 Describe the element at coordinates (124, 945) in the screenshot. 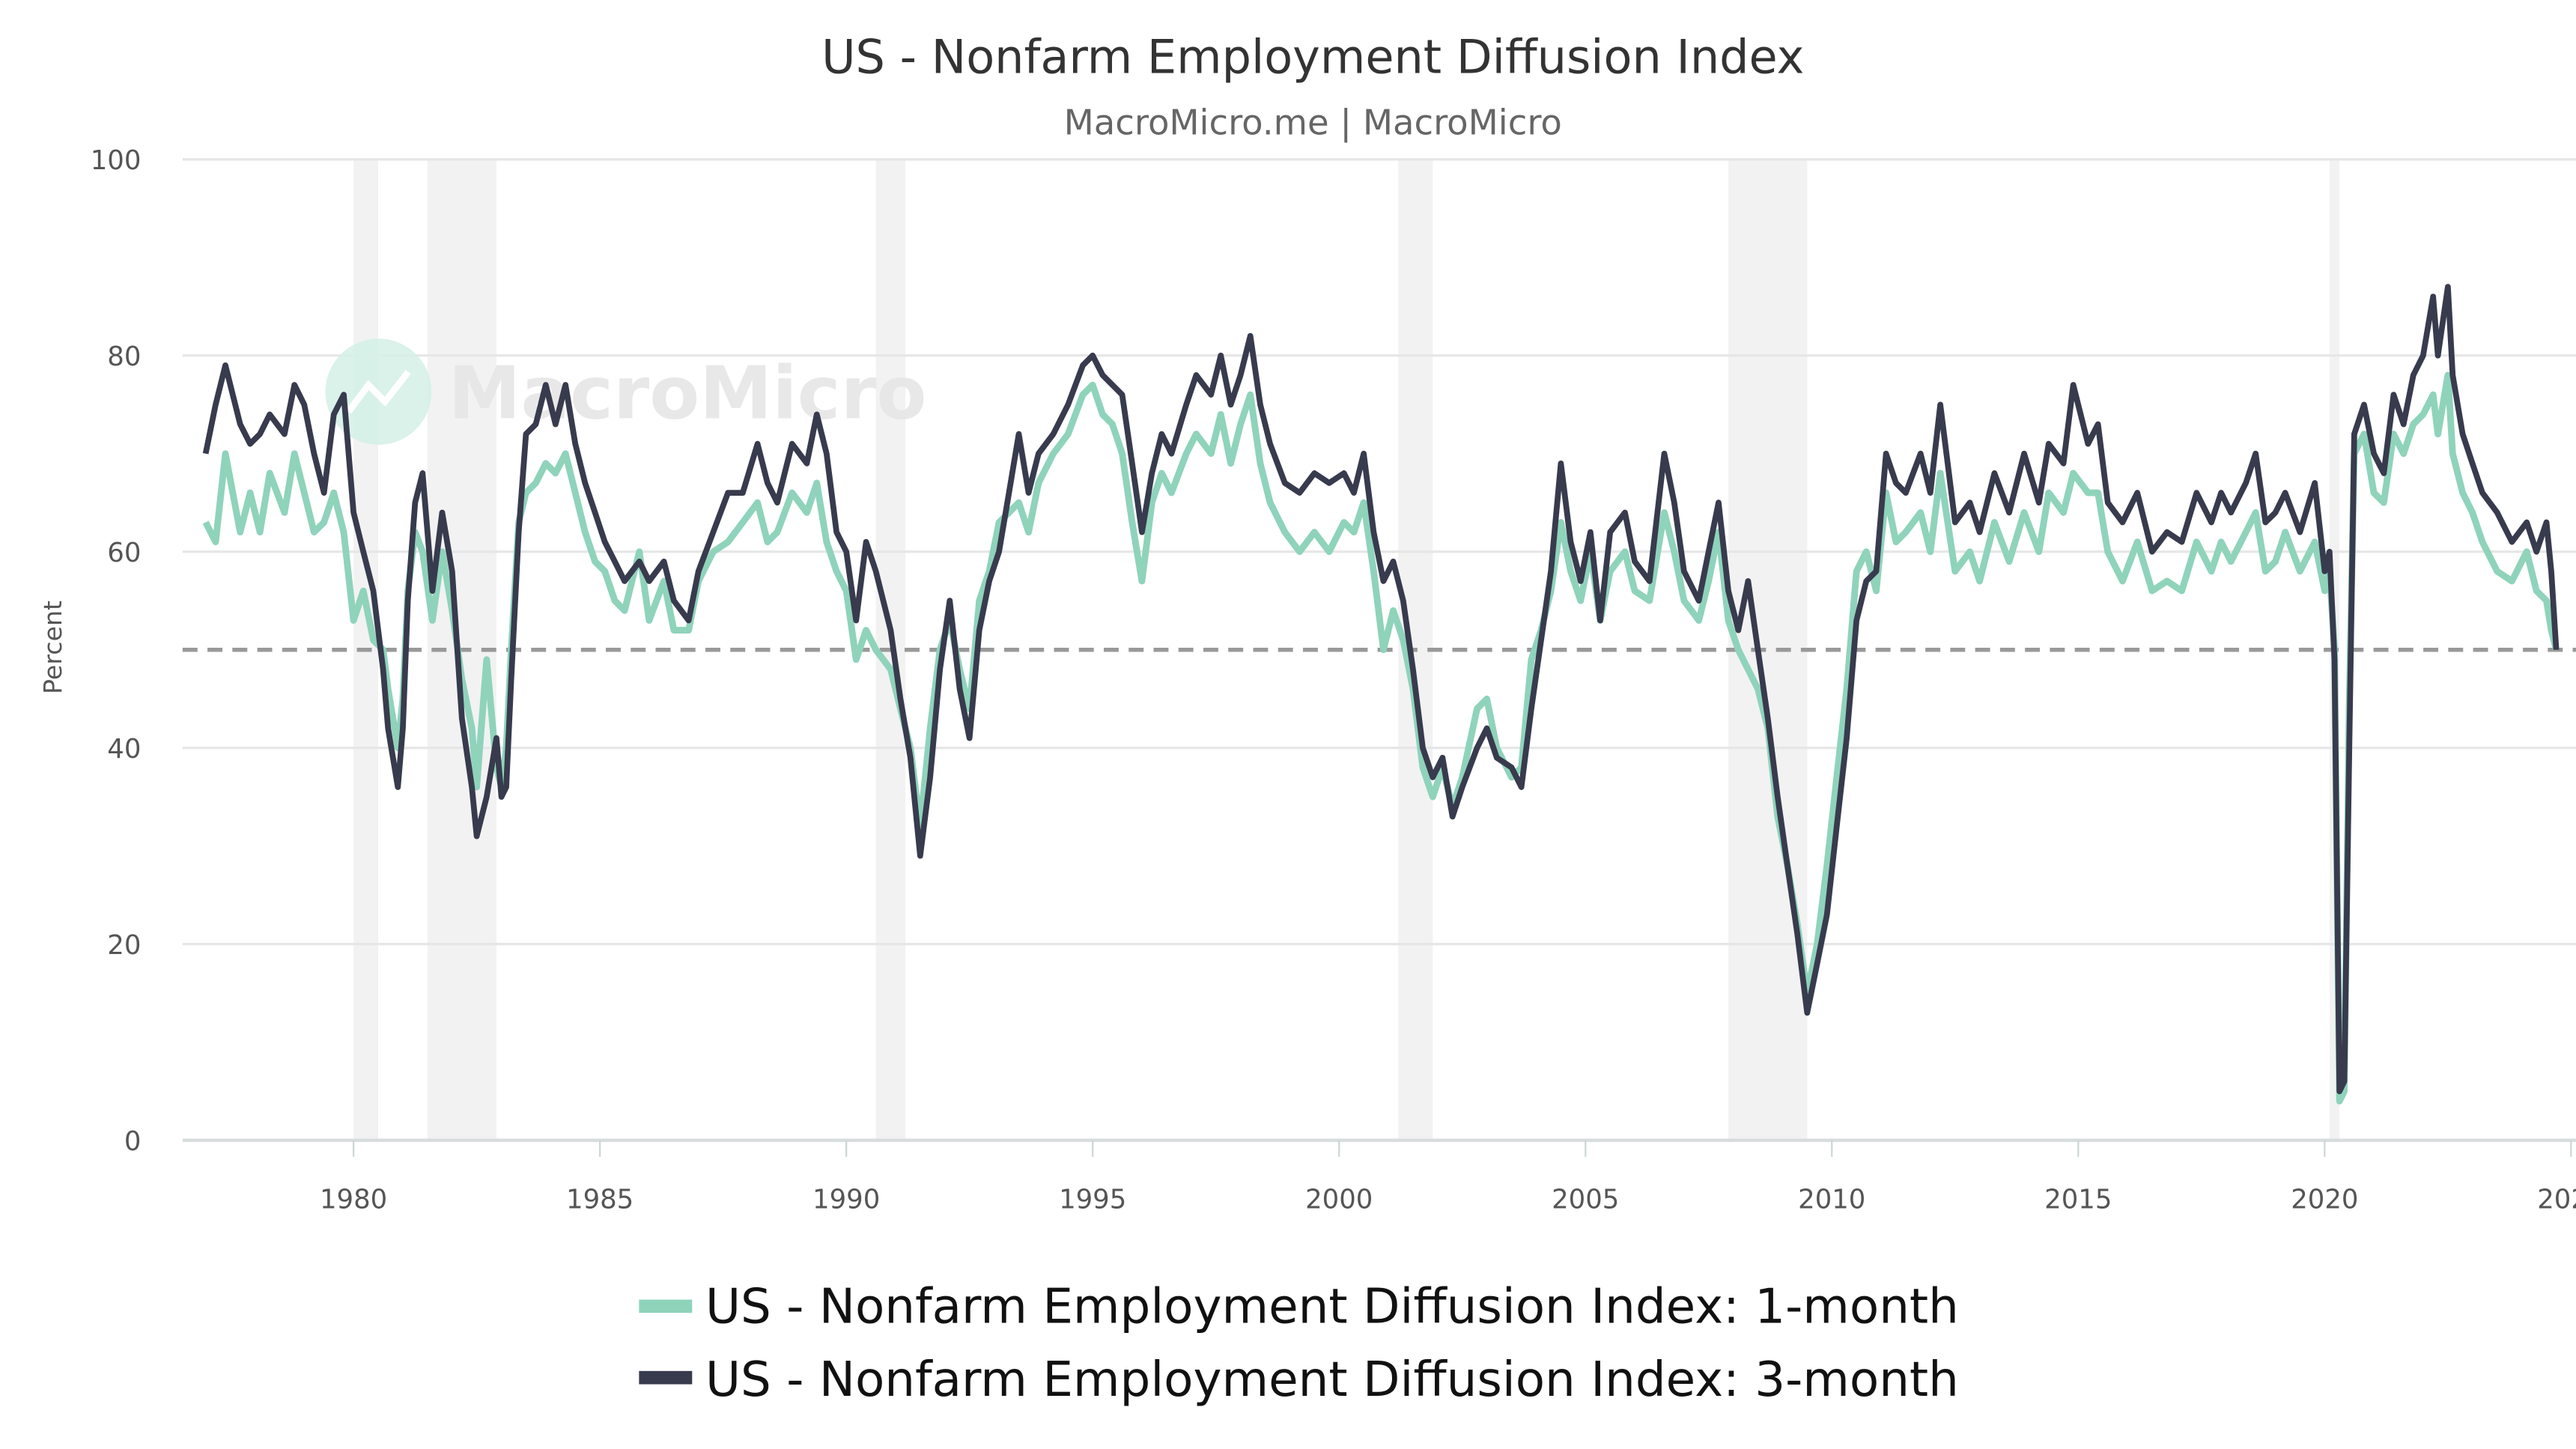

I see `y-tick-label: 20` at that location.